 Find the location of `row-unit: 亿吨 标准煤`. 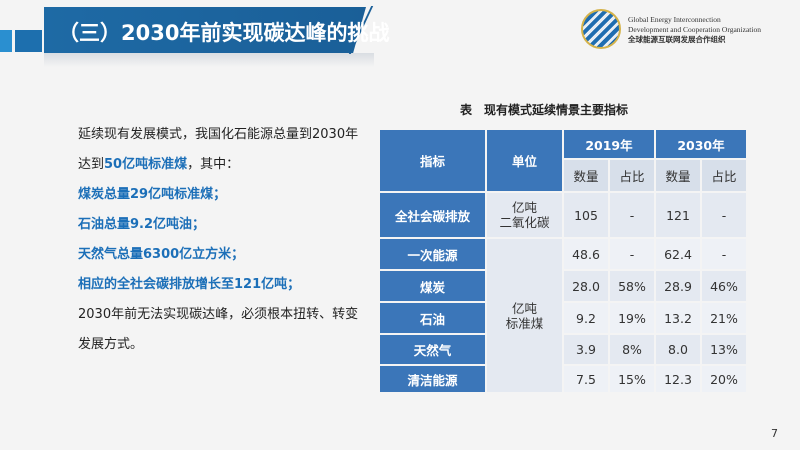

row-unit: 亿吨 标准煤 is located at coordinates (524, 315).